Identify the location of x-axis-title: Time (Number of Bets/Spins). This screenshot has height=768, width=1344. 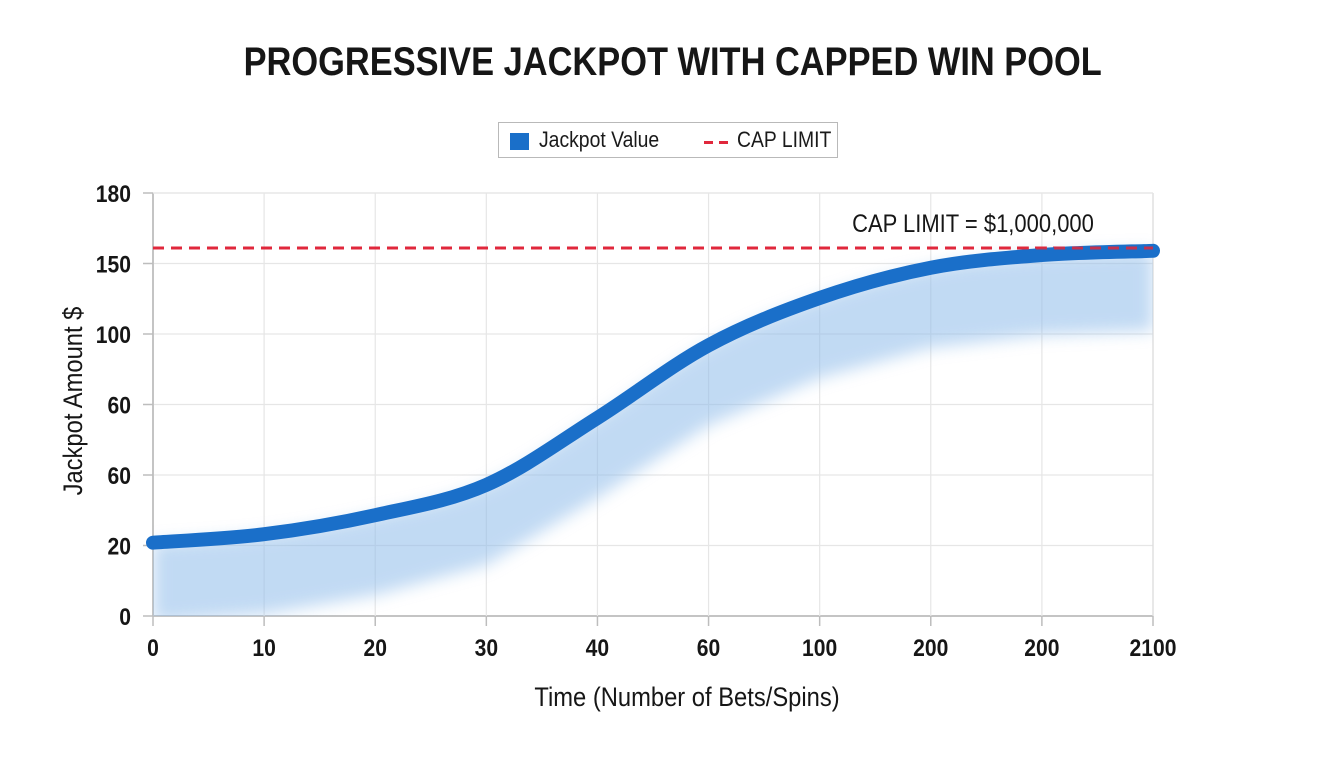
(686, 698).